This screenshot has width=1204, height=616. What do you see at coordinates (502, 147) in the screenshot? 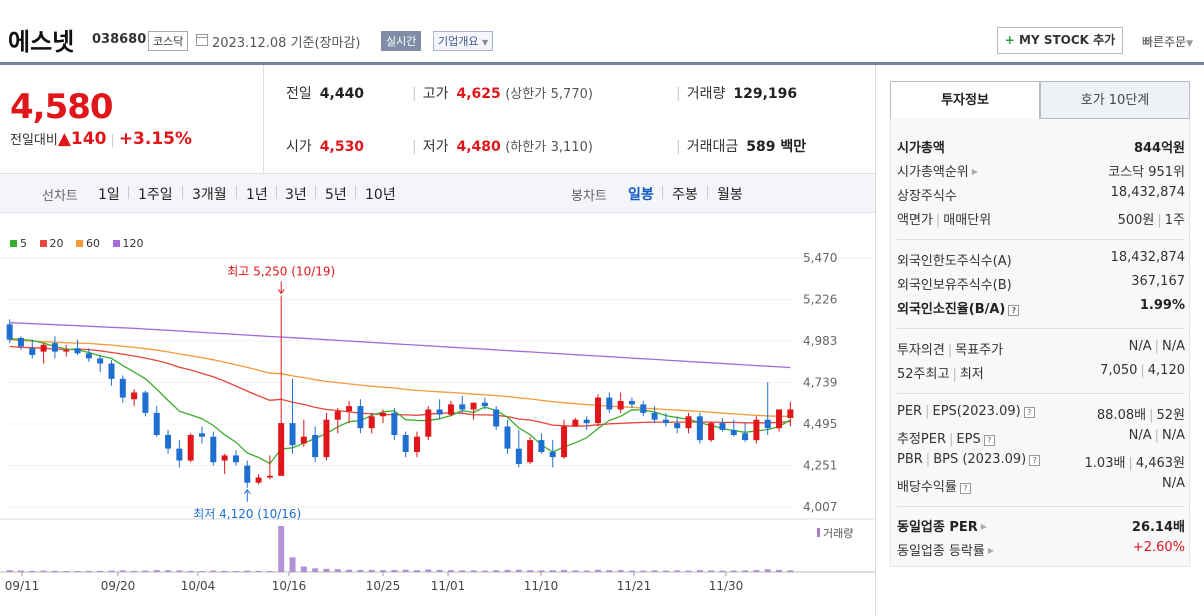
I see `low-price: | 저가 4,480 (하한가 3,110)` at bounding box center [502, 147].